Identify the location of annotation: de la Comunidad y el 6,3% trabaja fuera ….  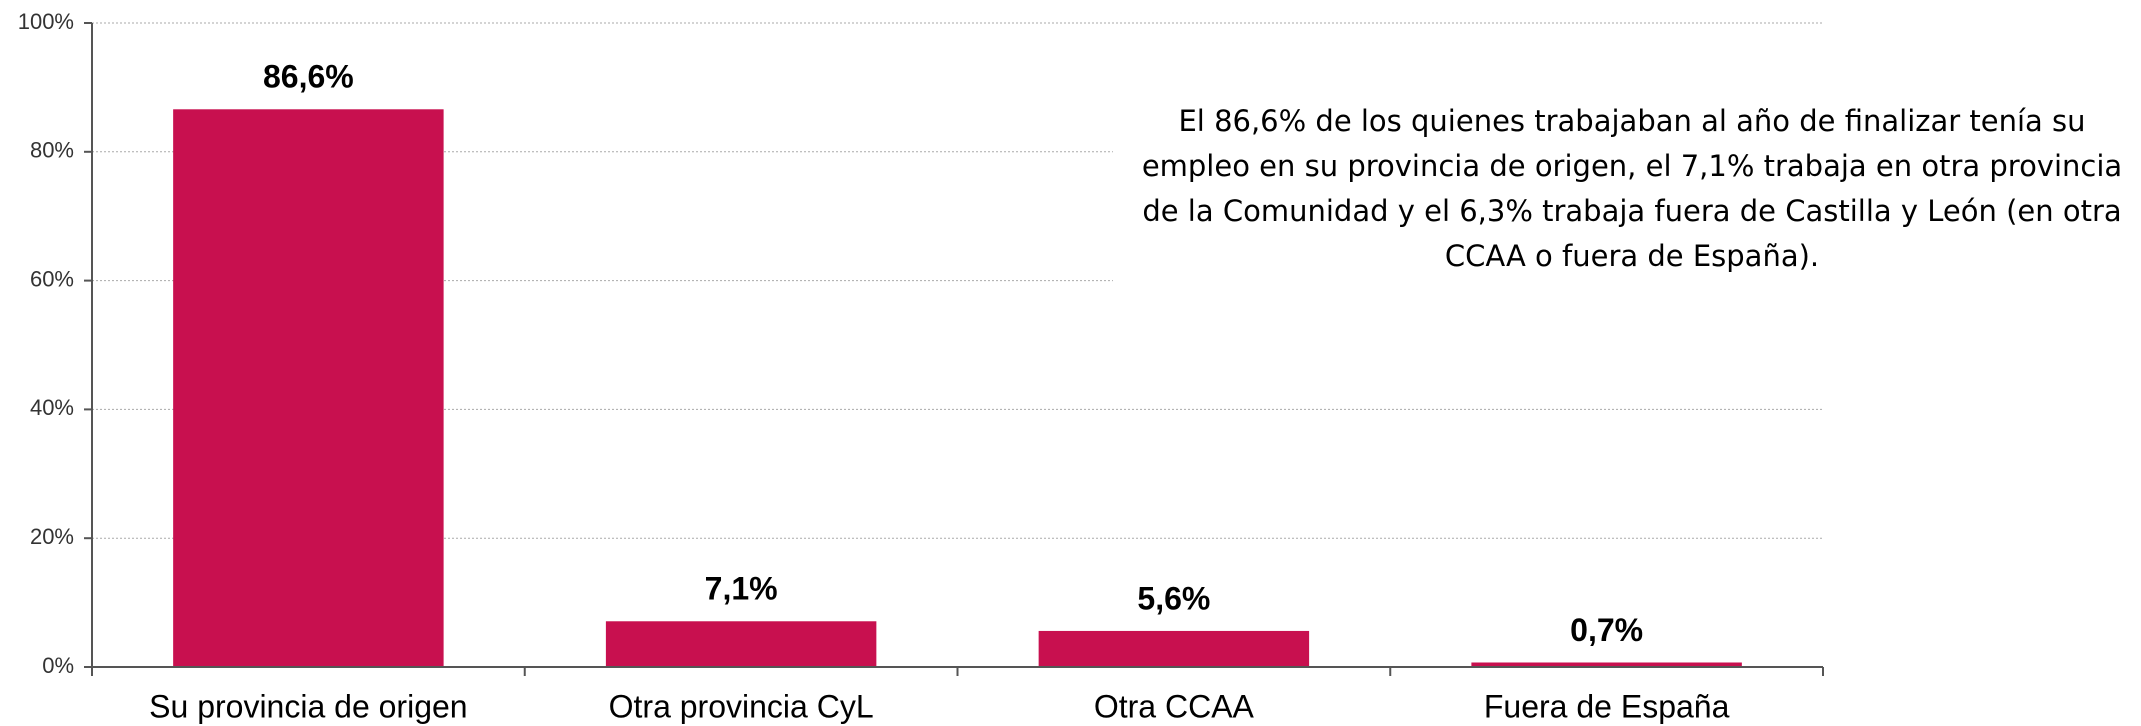
(1631, 211).